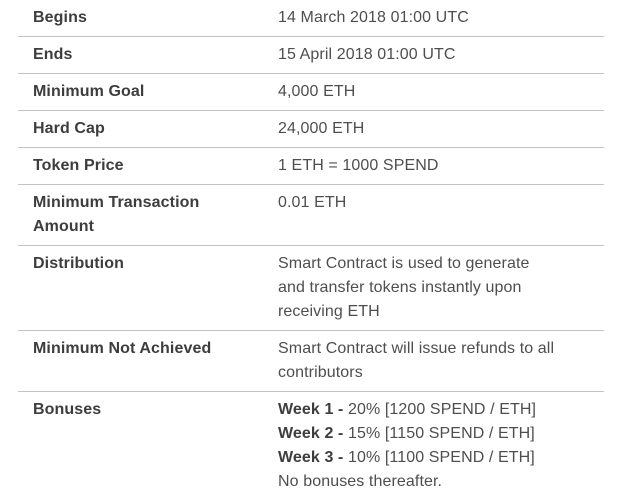 The width and height of the screenshot is (640, 498). What do you see at coordinates (441, 433) in the screenshot?
I see `value-line-text: 15% [1150 SPEND / ETH]` at bounding box center [441, 433].